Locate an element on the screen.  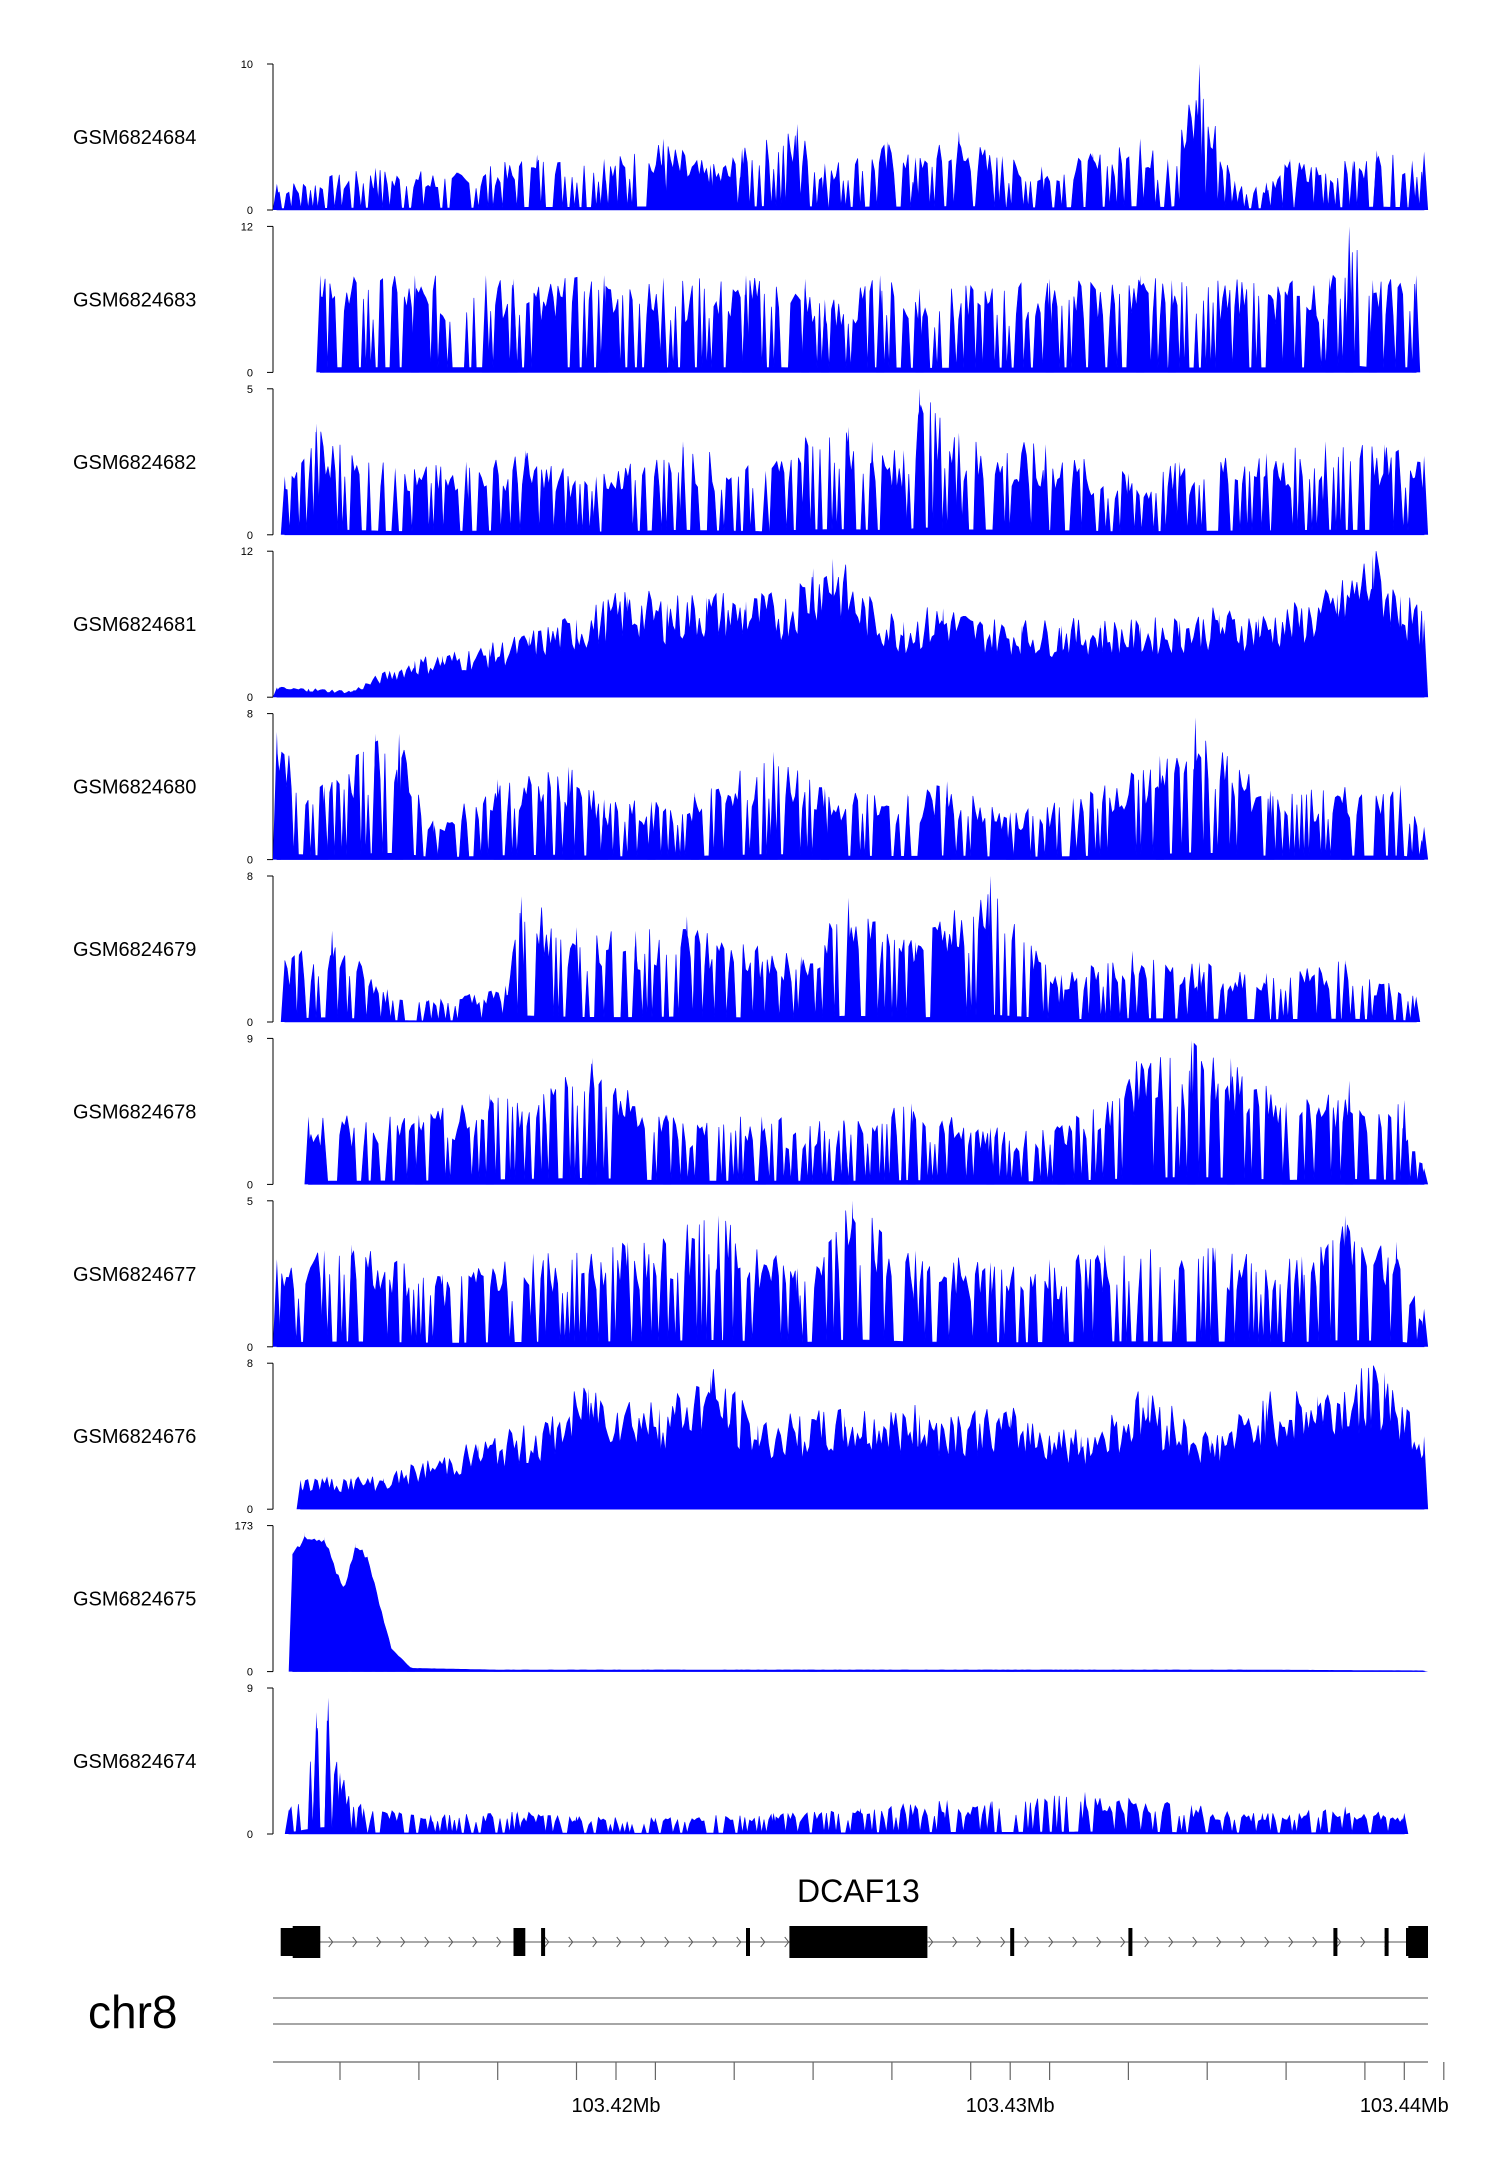
track-GSM6824683: GSM6824683 12 0 is located at coordinates (747, 300).